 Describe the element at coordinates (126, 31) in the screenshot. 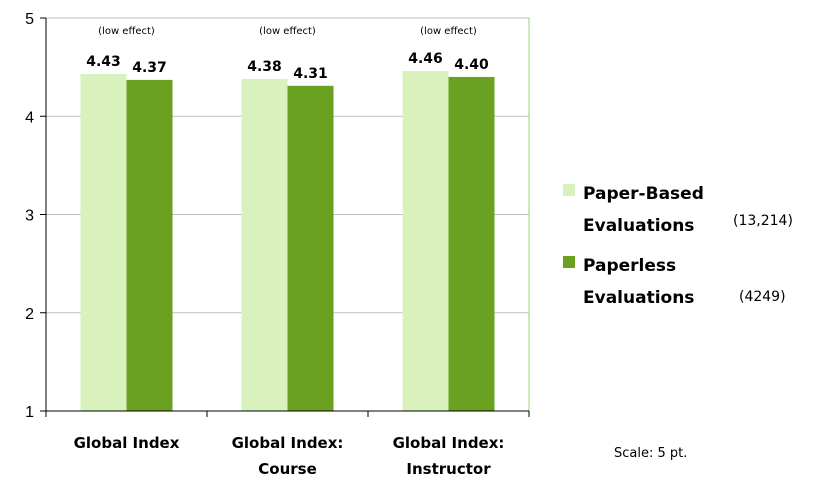

I see `annotation-c0: (low effect)` at that location.